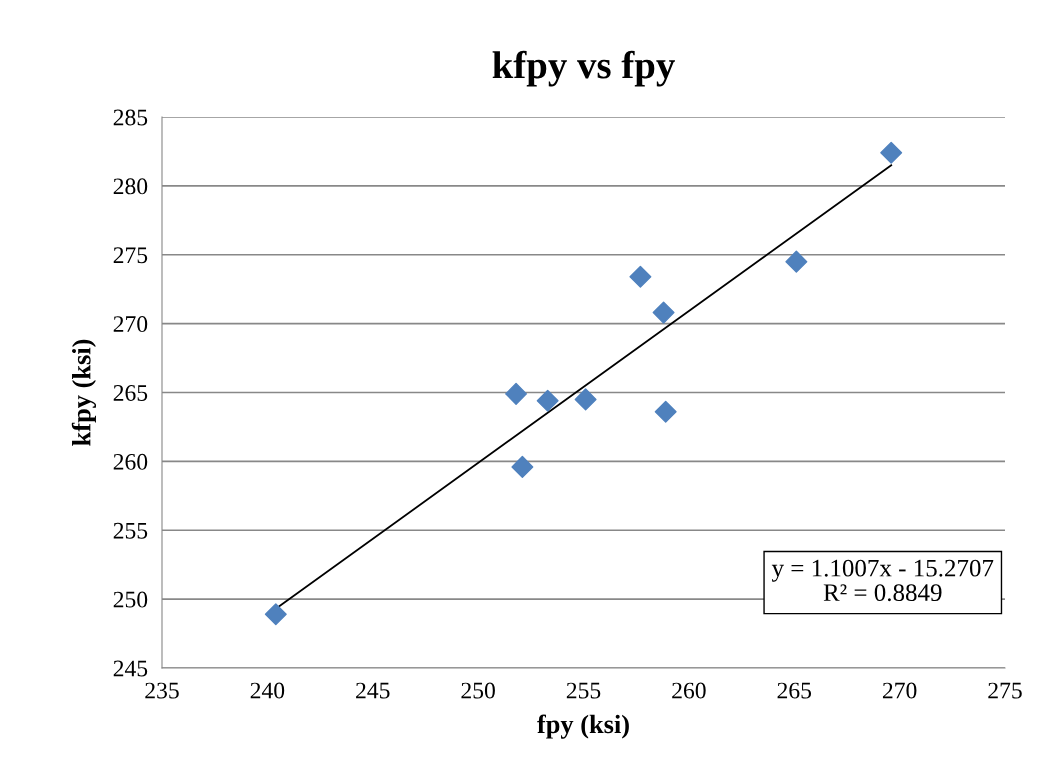  What do you see at coordinates (130, 324) in the screenshot?
I see `y-tick-label: 270` at bounding box center [130, 324].